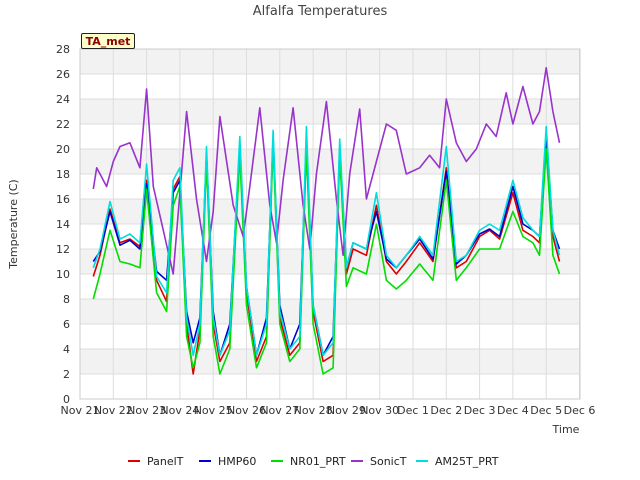  I want to click on x-tick-label: Nov 26, so click(246, 410).